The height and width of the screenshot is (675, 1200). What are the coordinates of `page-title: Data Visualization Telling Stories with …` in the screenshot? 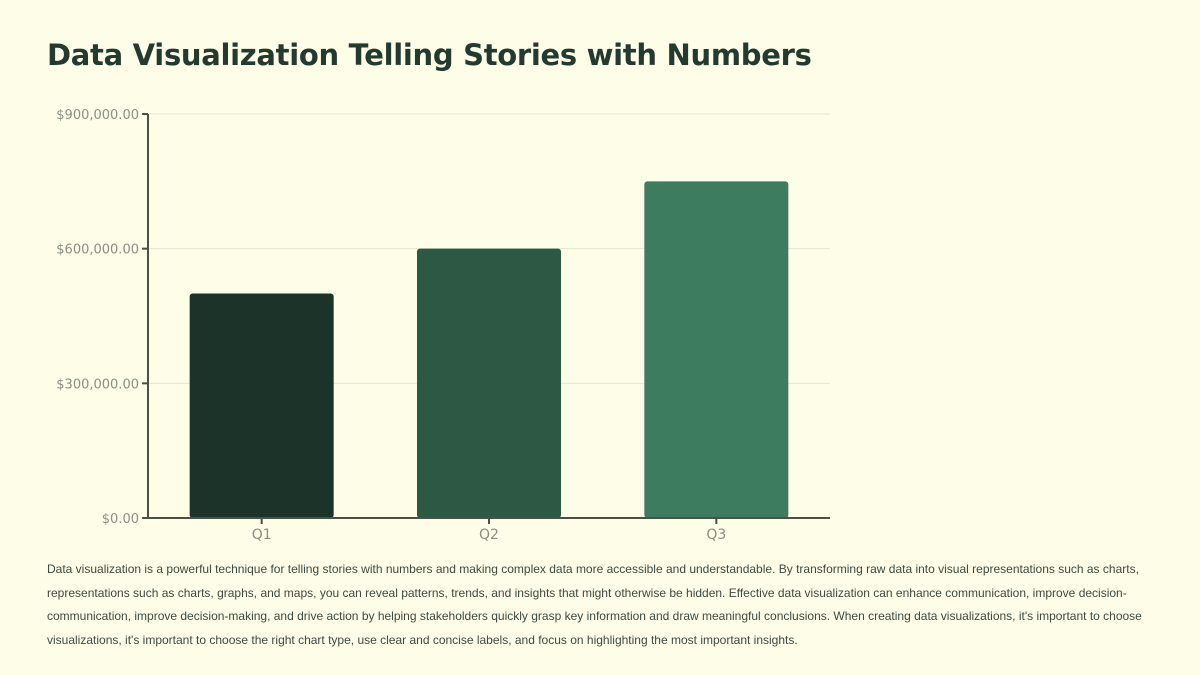 It's located at (429, 55).